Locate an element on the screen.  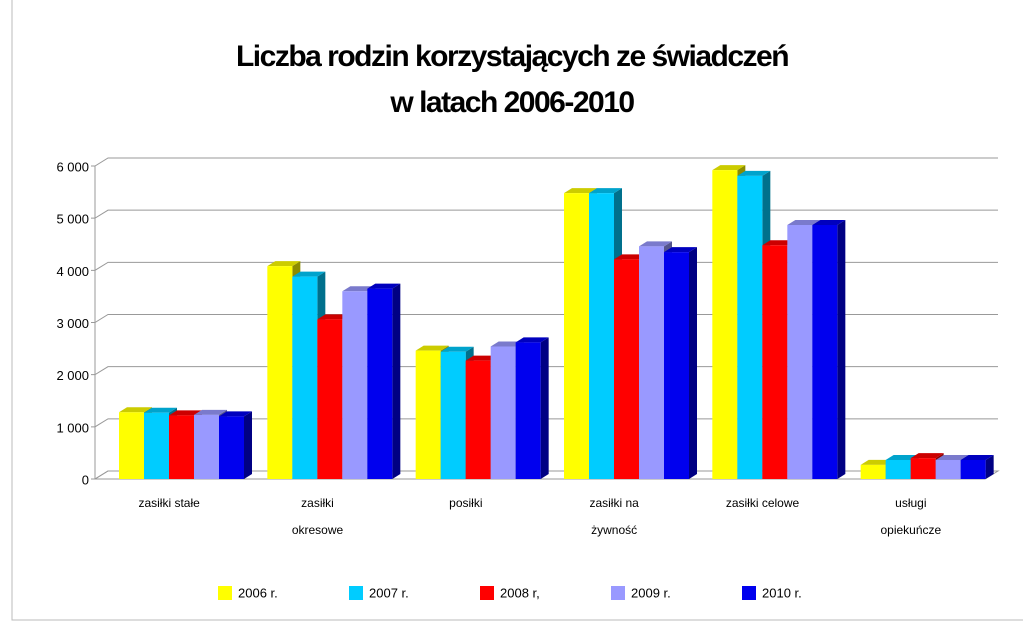
legend-label: 2006 r. is located at coordinates (258, 592).